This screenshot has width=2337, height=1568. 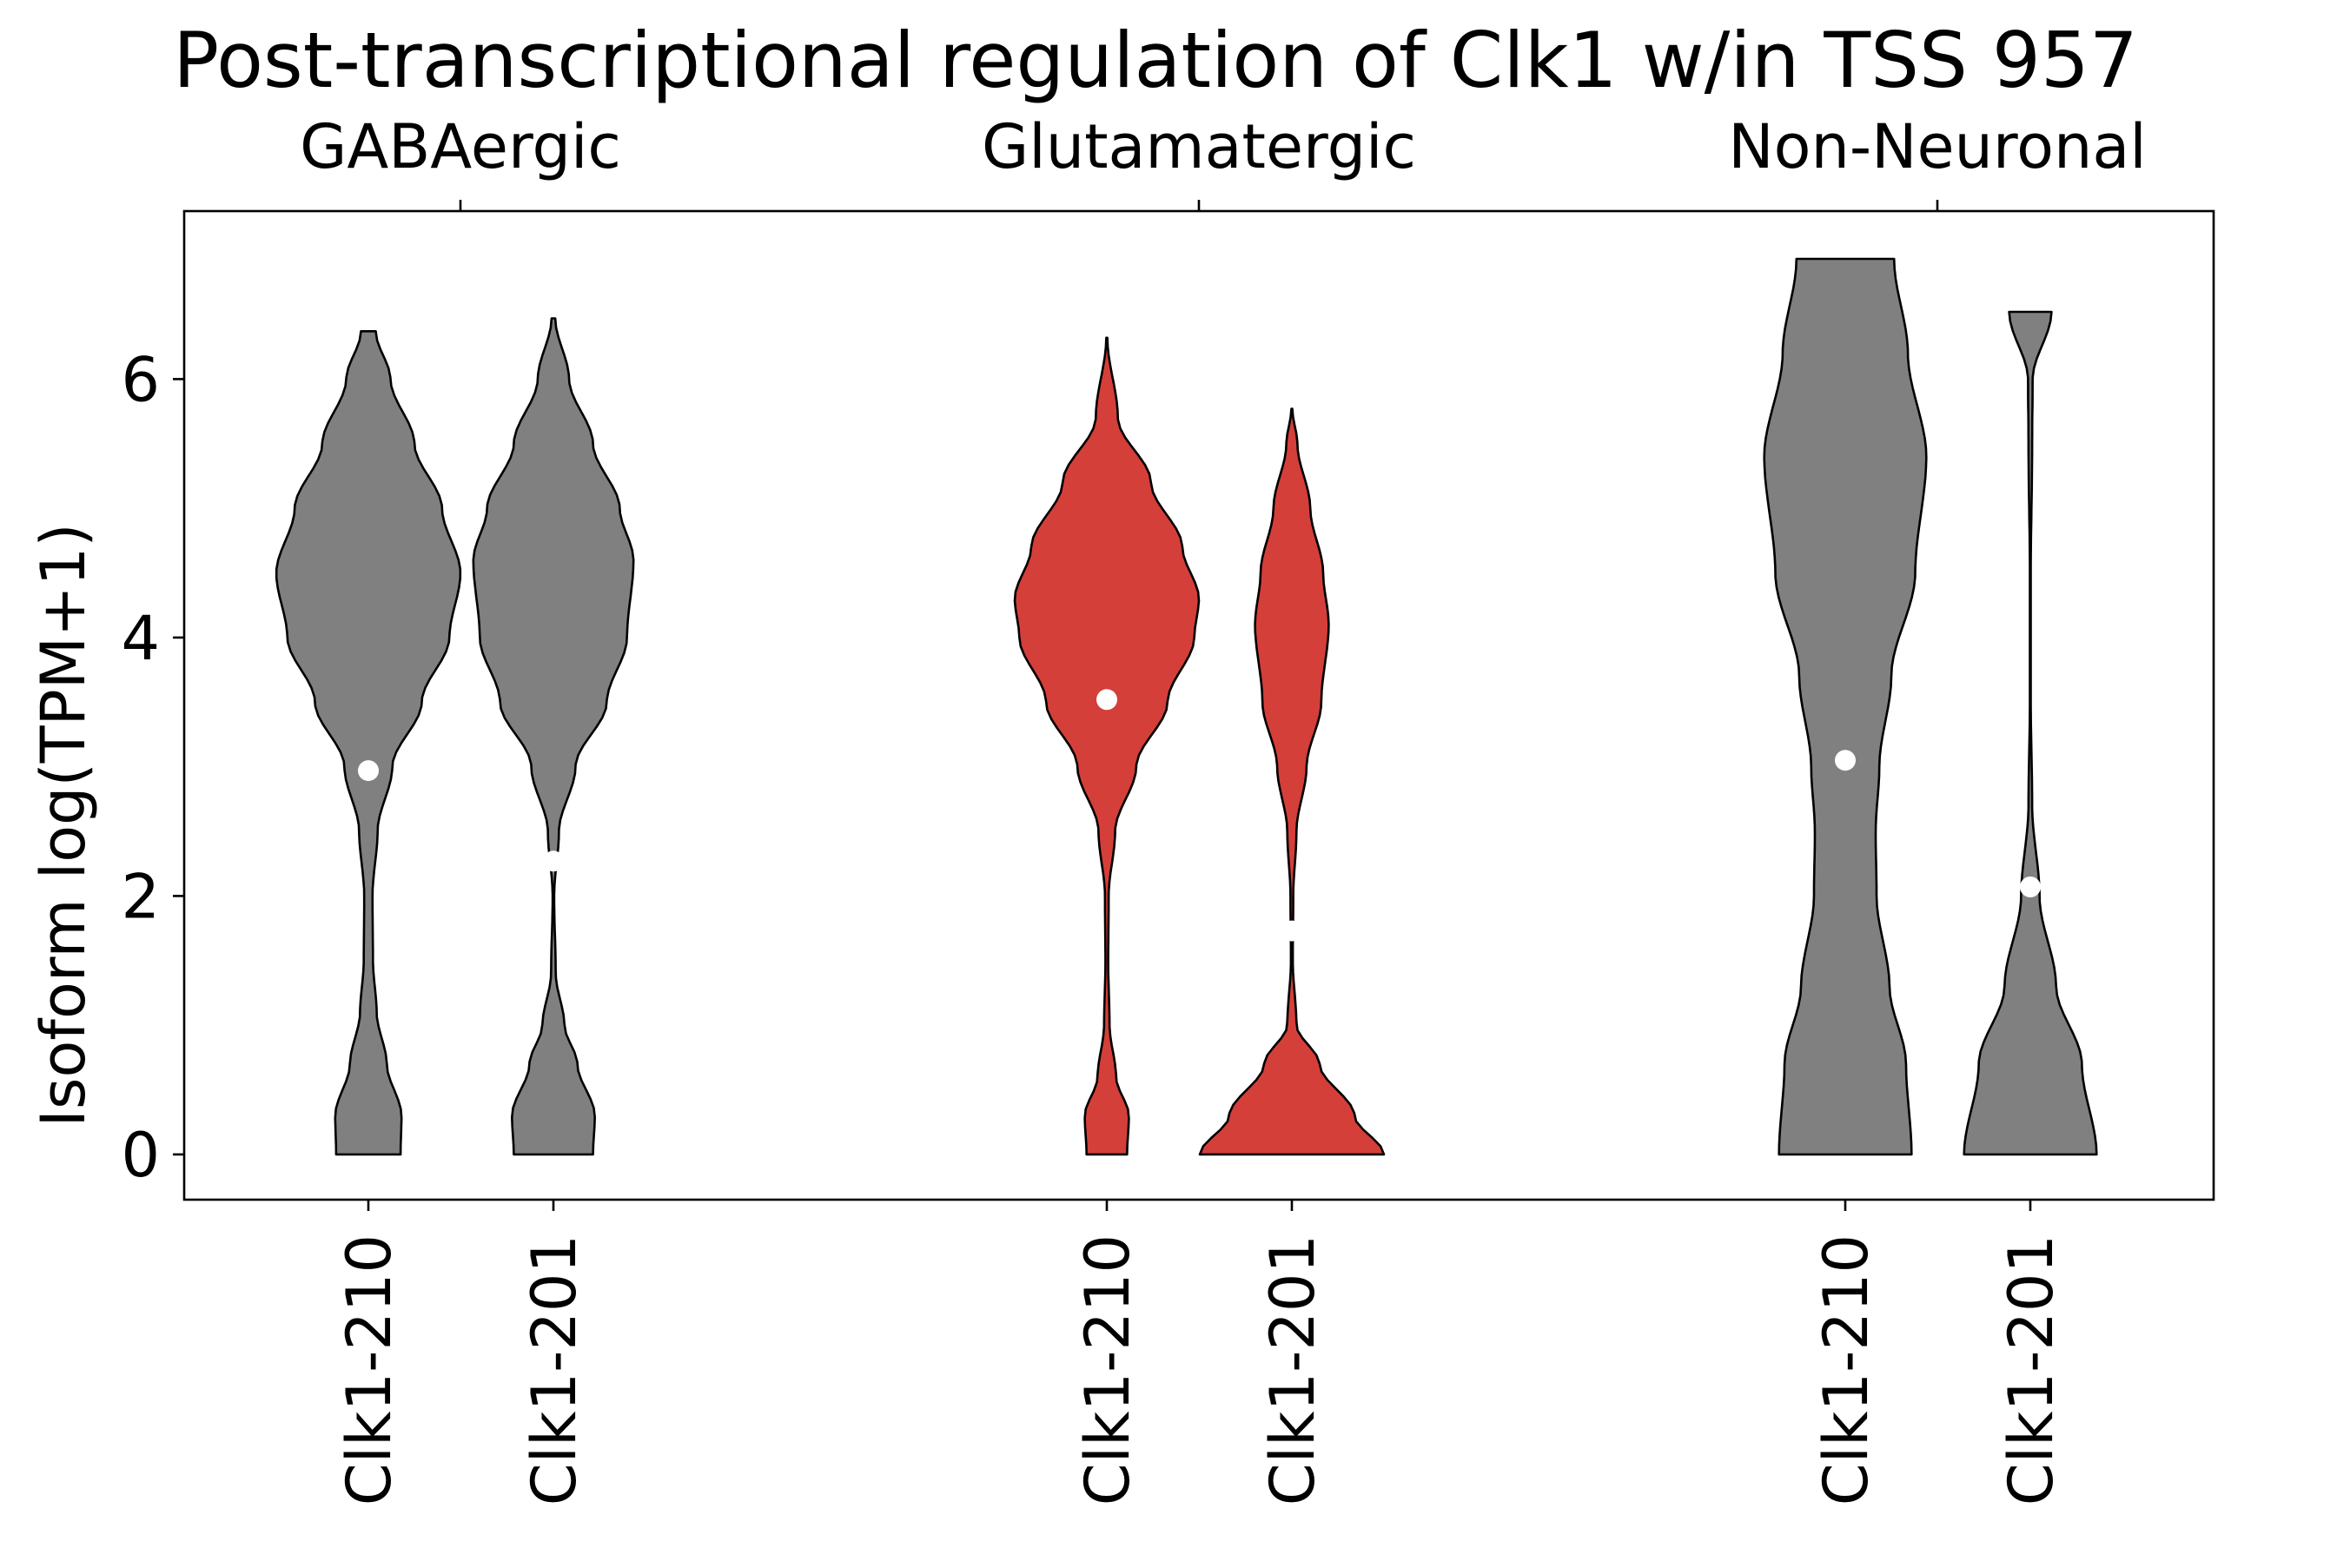 What do you see at coordinates (1937, 146) in the screenshot?
I see `group-label: Non-Neuronal` at bounding box center [1937, 146].